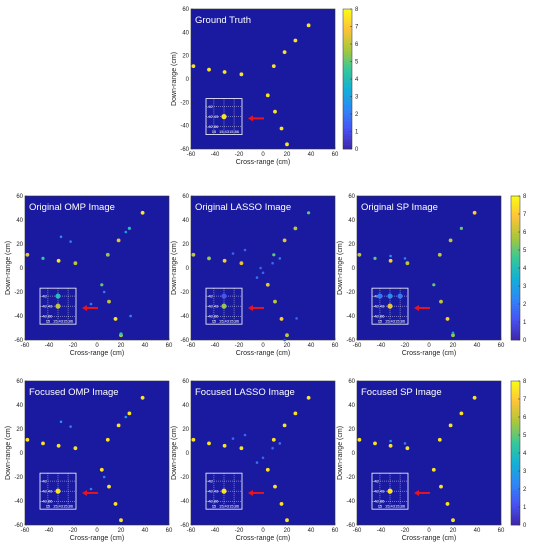 This screenshot has width=537, height=550. Describe the element at coordinates (357, 133) in the screenshot. I see `colorbar-tick-label: 1` at that location.